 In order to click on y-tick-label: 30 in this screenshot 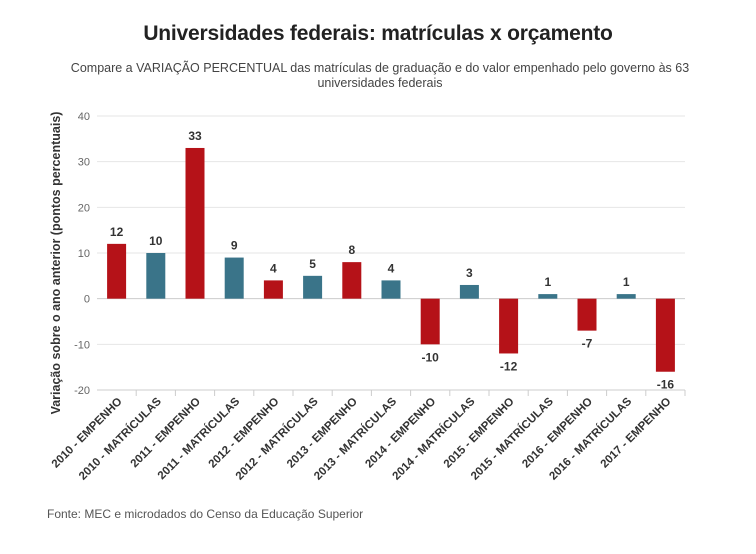, I will do `click(84, 163)`.